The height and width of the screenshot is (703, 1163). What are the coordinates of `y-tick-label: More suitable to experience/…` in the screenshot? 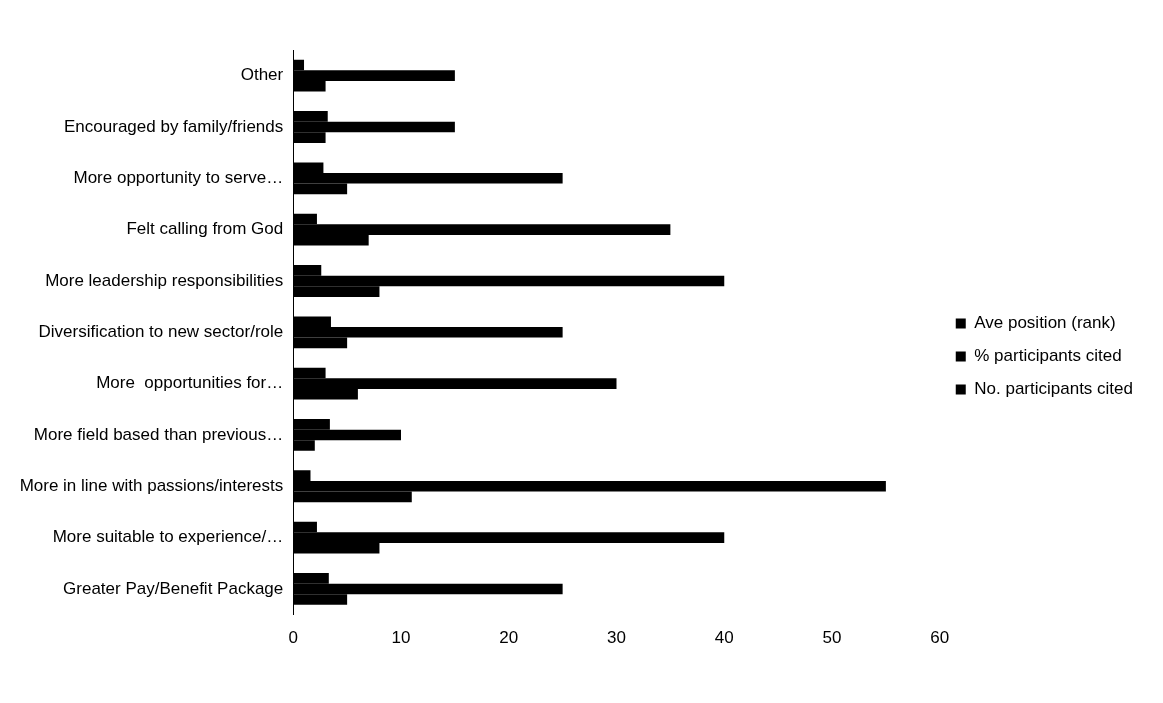 It's located at (168, 537).